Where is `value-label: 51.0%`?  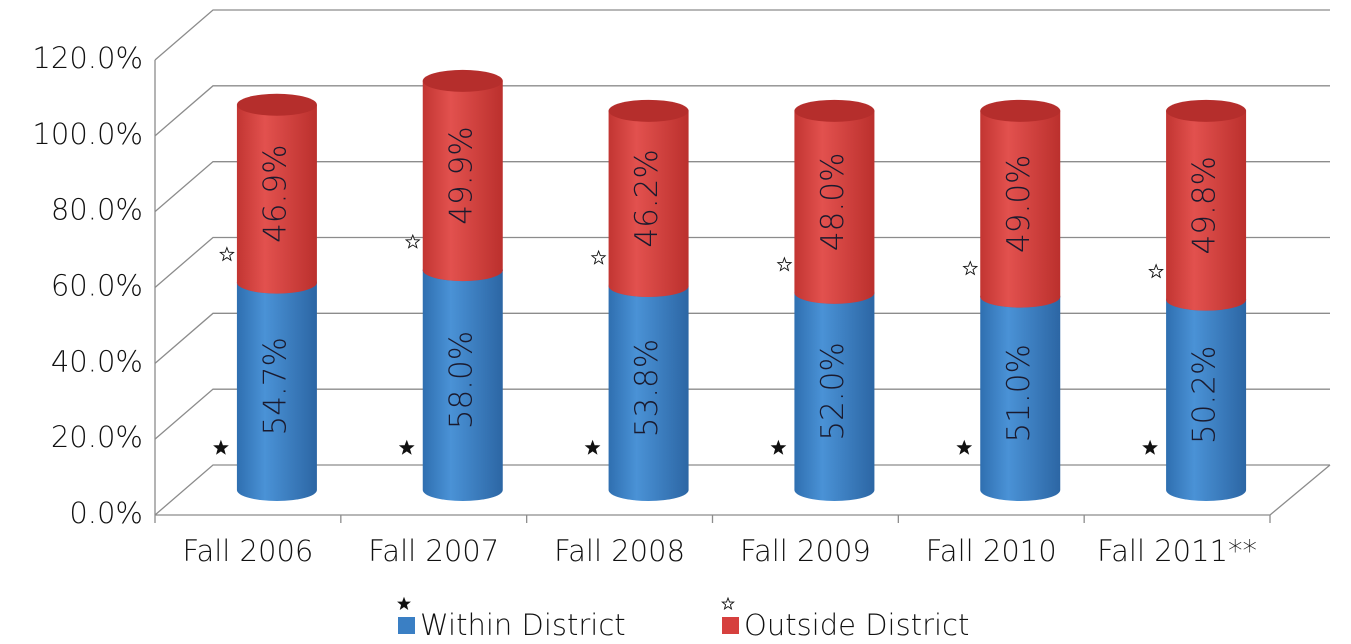
value-label: 51.0% is located at coordinates (1019, 393).